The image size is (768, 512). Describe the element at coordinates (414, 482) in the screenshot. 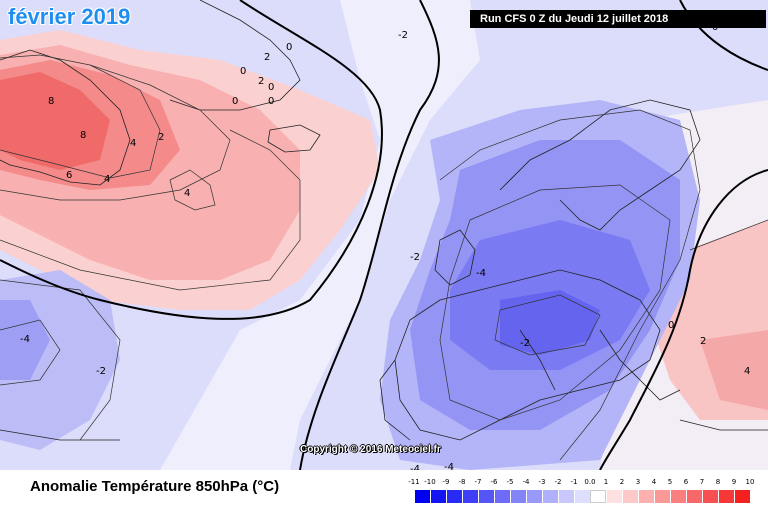

I see `color-scale-tick-label: -11` at that location.